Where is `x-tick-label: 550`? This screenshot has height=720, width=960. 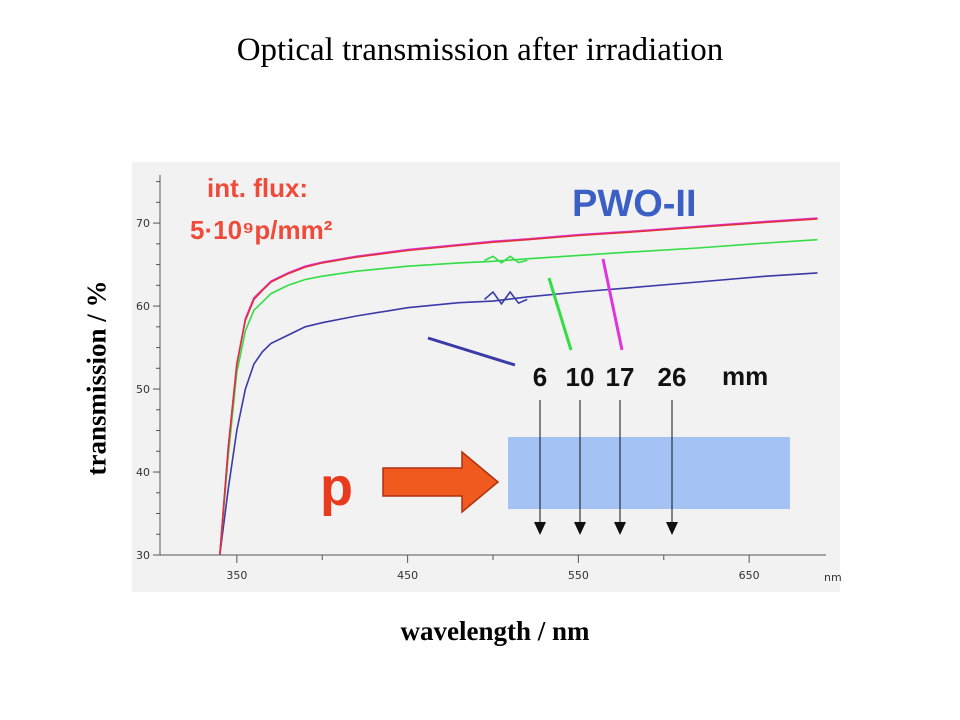 x-tick-label: 550 is located at coordinates (578, 575).